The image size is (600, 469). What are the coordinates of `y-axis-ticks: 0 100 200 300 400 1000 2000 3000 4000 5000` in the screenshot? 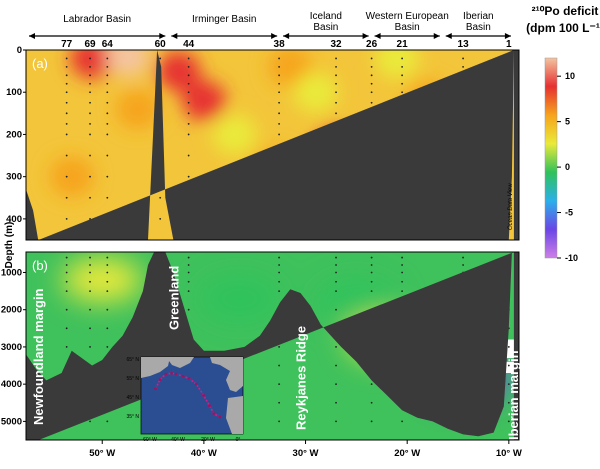 It's located at (13, 236).